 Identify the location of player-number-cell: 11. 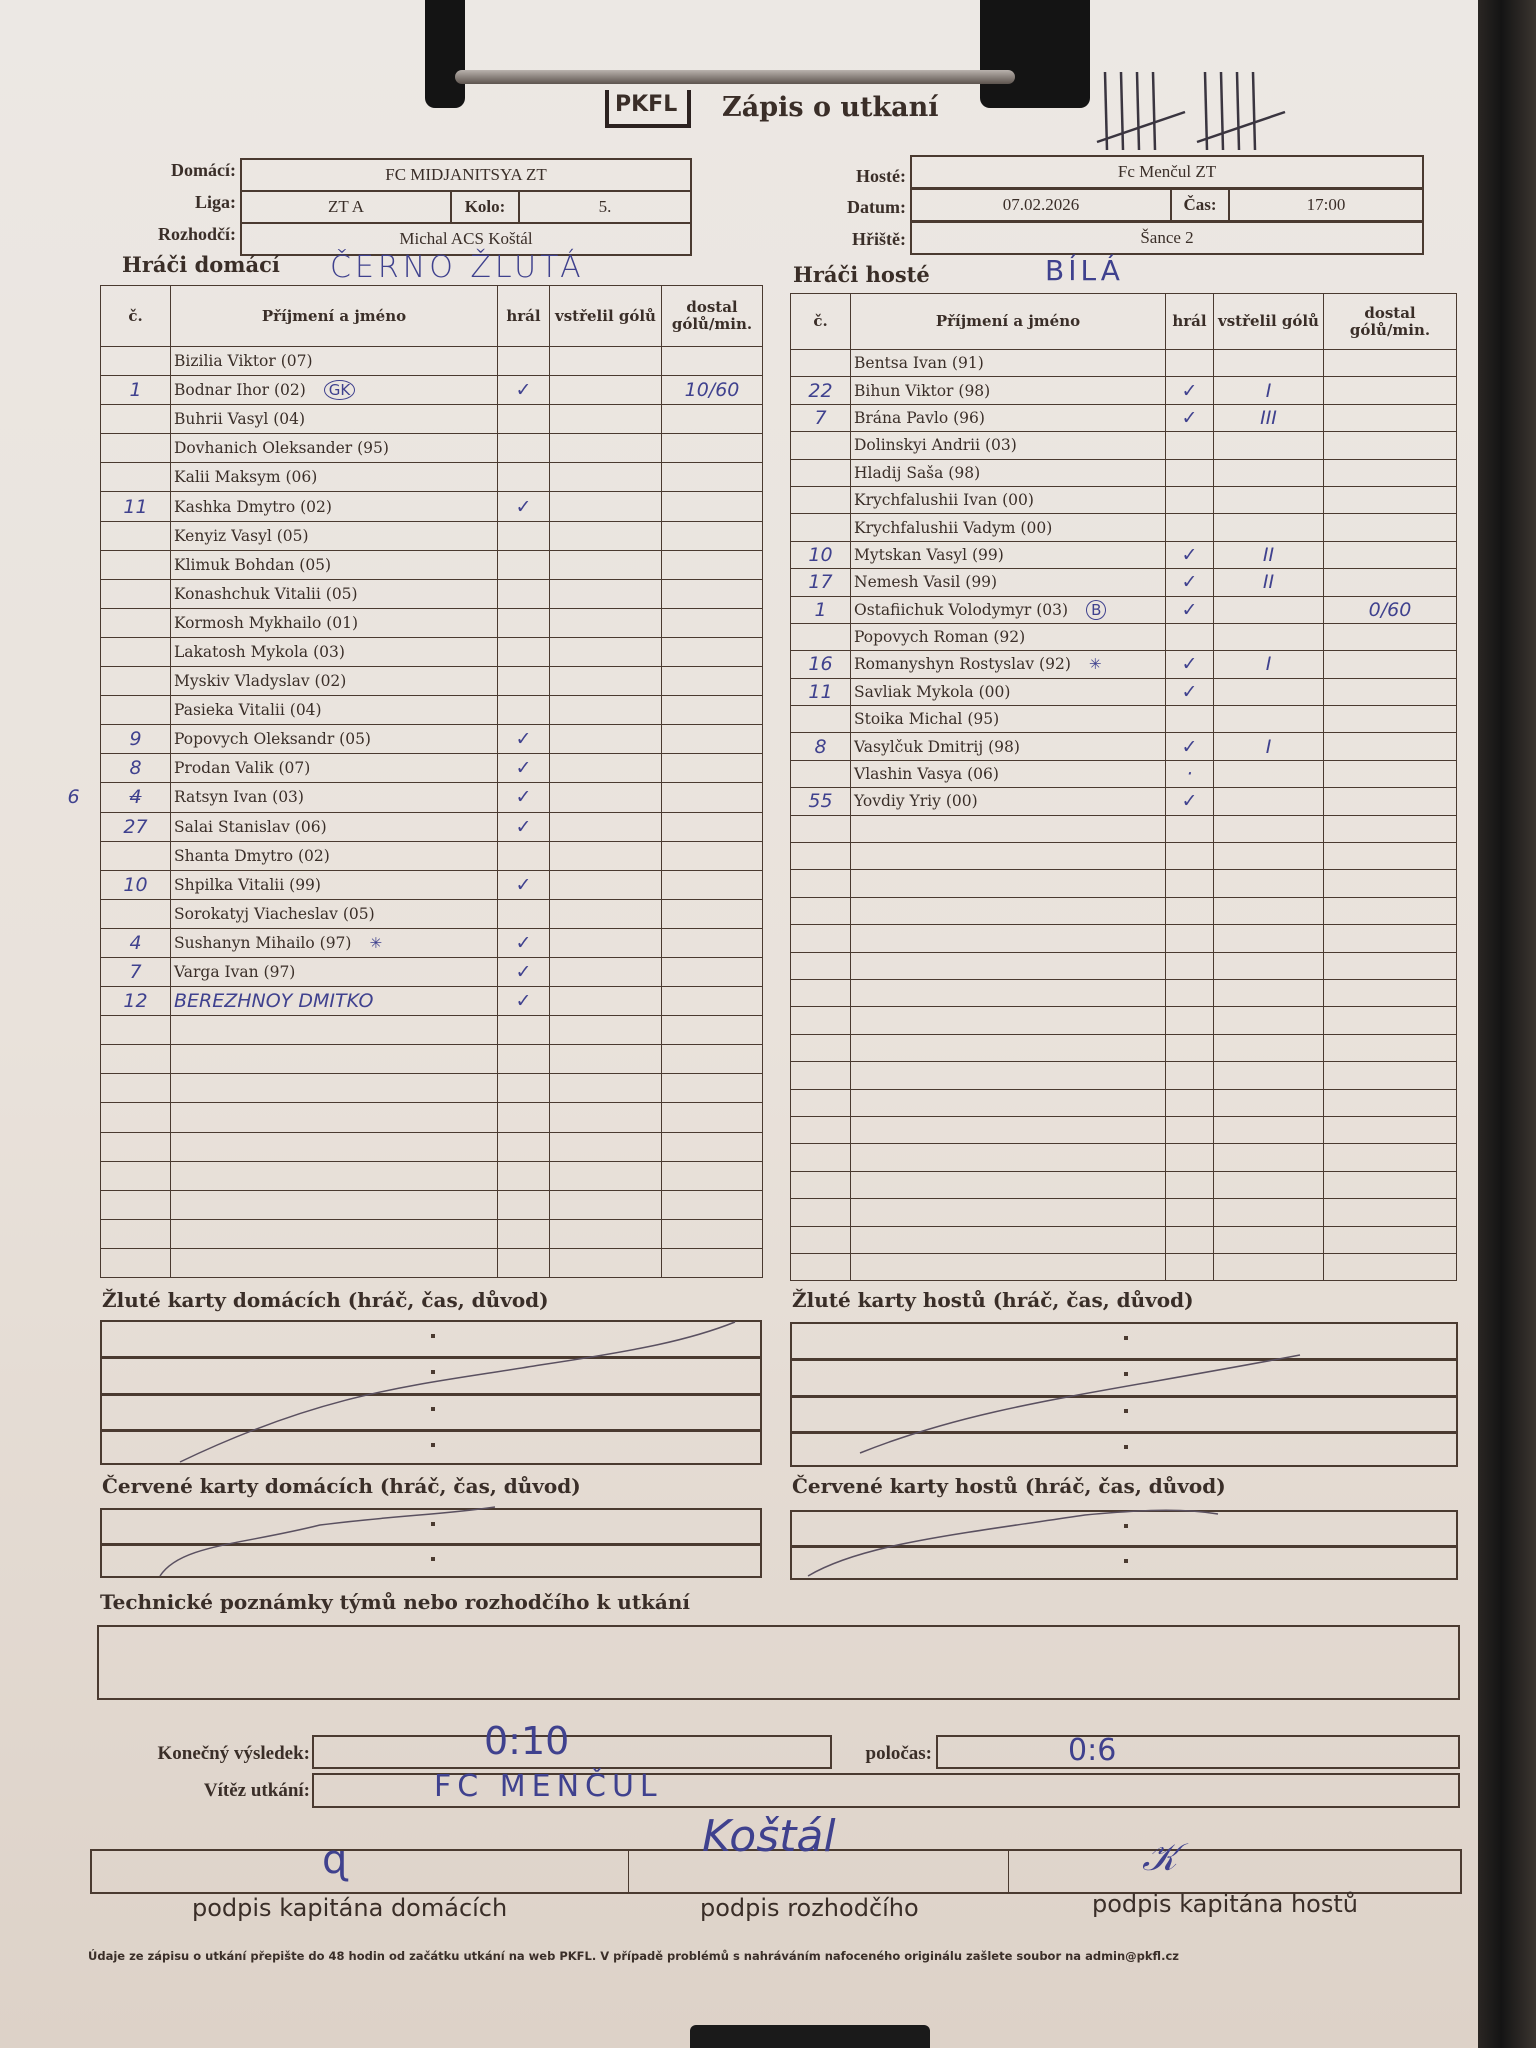
(135, 506).